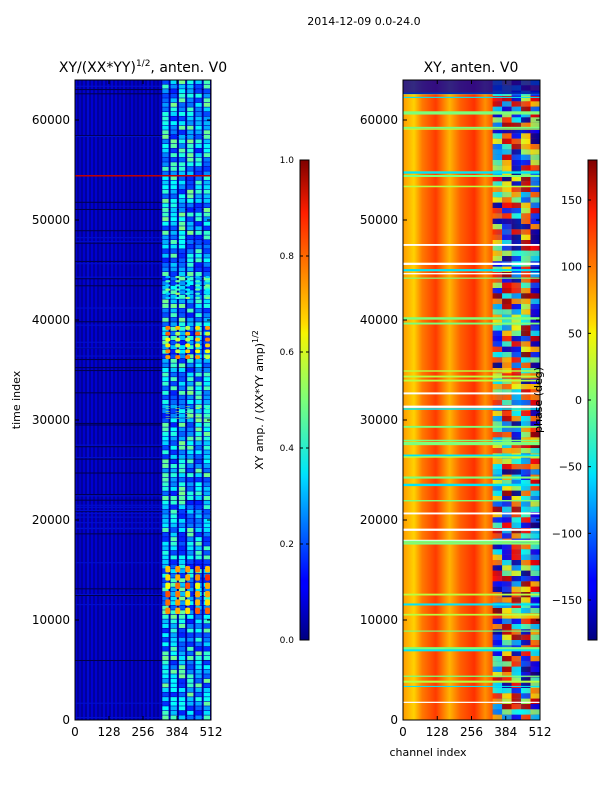 The height and width of the screenshot is (800, 600). What do you see at coordinates (575, 333) in the screenshot?
I see `colorbar-tick-label: 50` at bounding box center [575, 333].